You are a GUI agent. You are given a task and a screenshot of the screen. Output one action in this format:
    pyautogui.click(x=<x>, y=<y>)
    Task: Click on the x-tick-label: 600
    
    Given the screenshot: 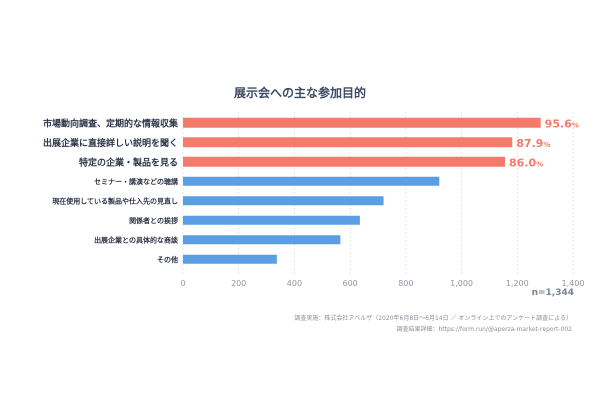 What is the action you would take?
    pyautogui.click(x=350, y=283)
    